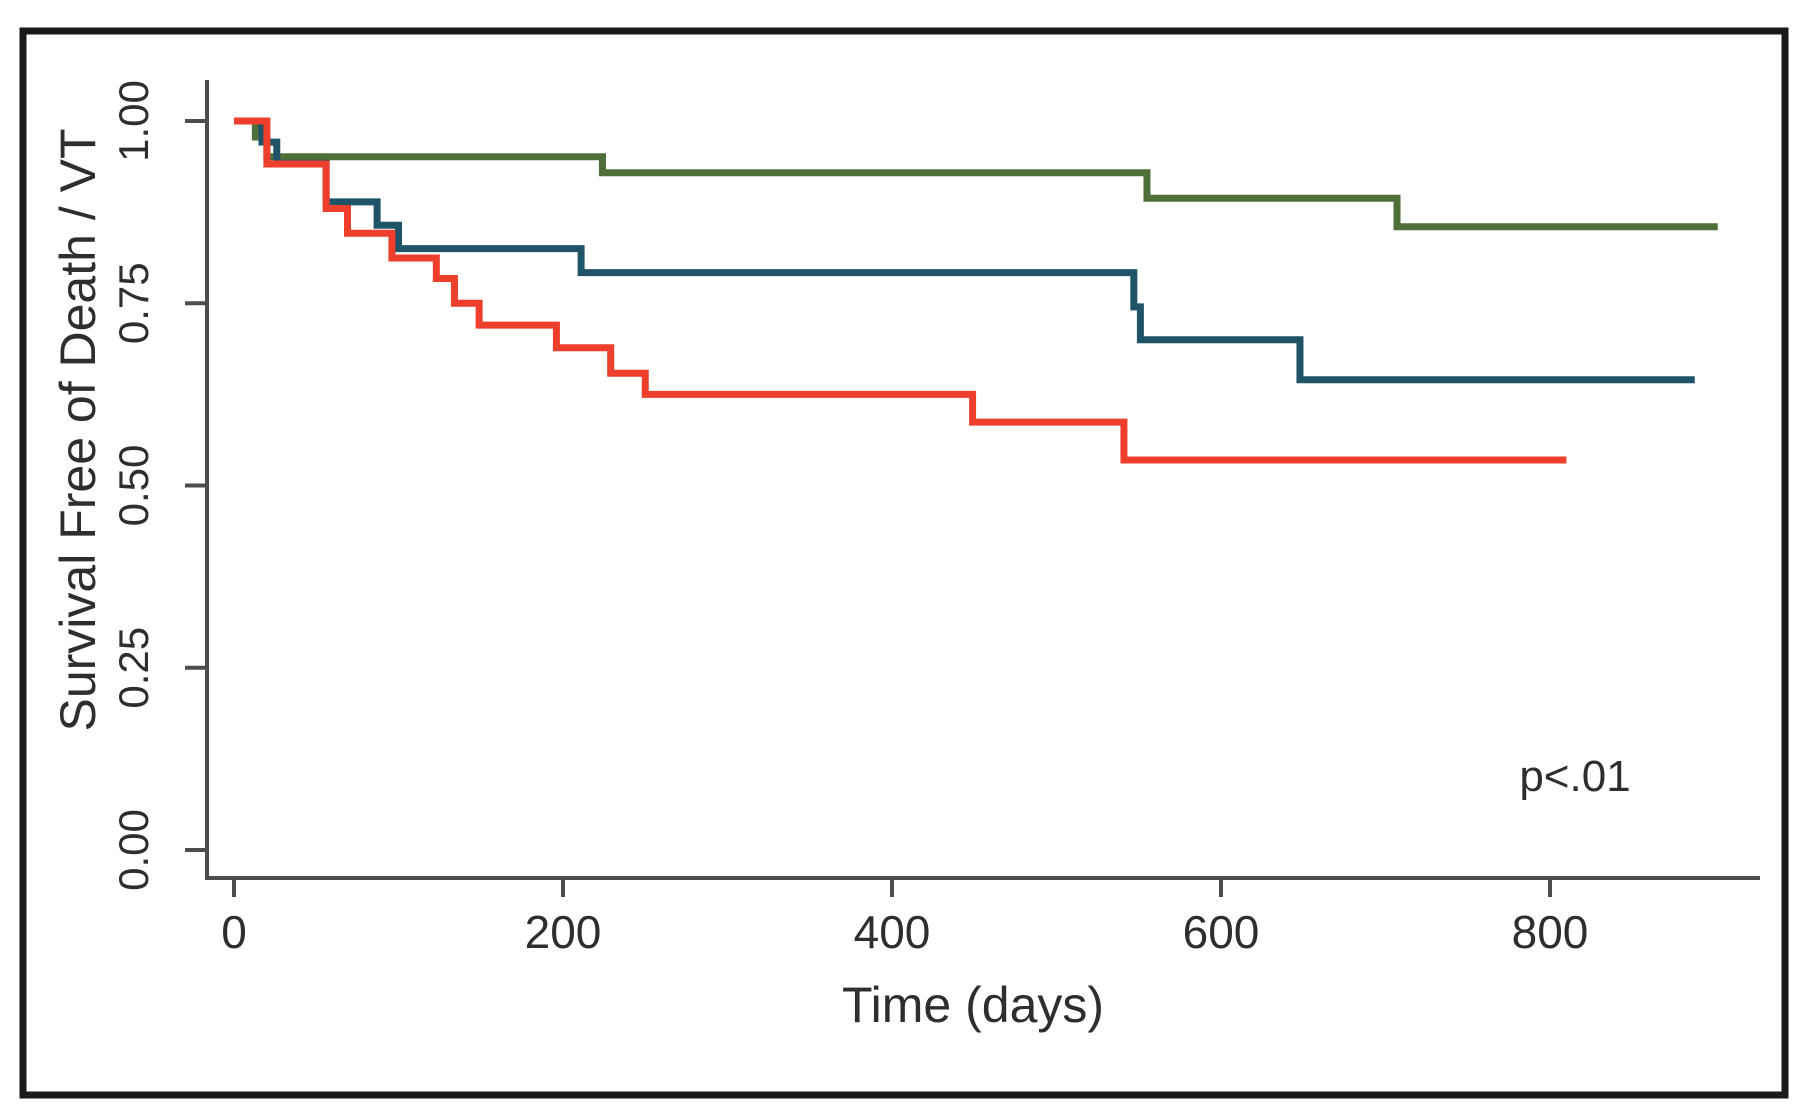  I want to click on x-tick-label: 200, so click(563, 932).